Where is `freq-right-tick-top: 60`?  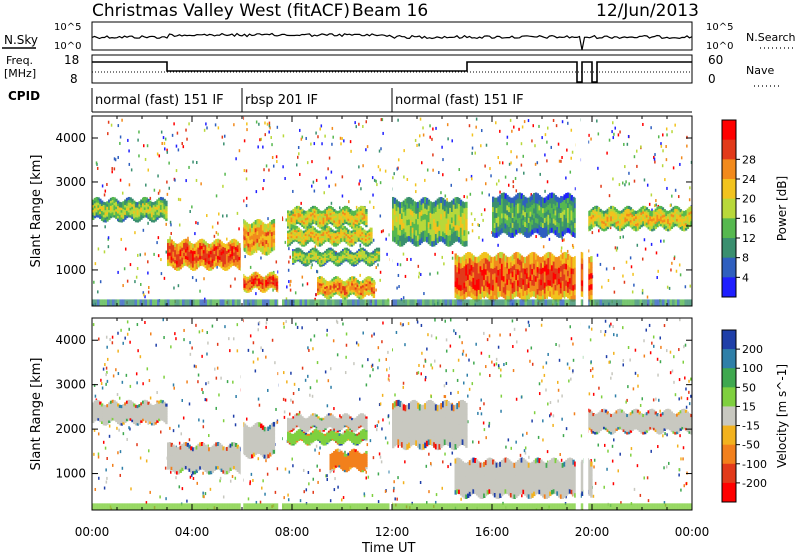 freq-right-tick-top: 60 is located at coordinates (715, 60).